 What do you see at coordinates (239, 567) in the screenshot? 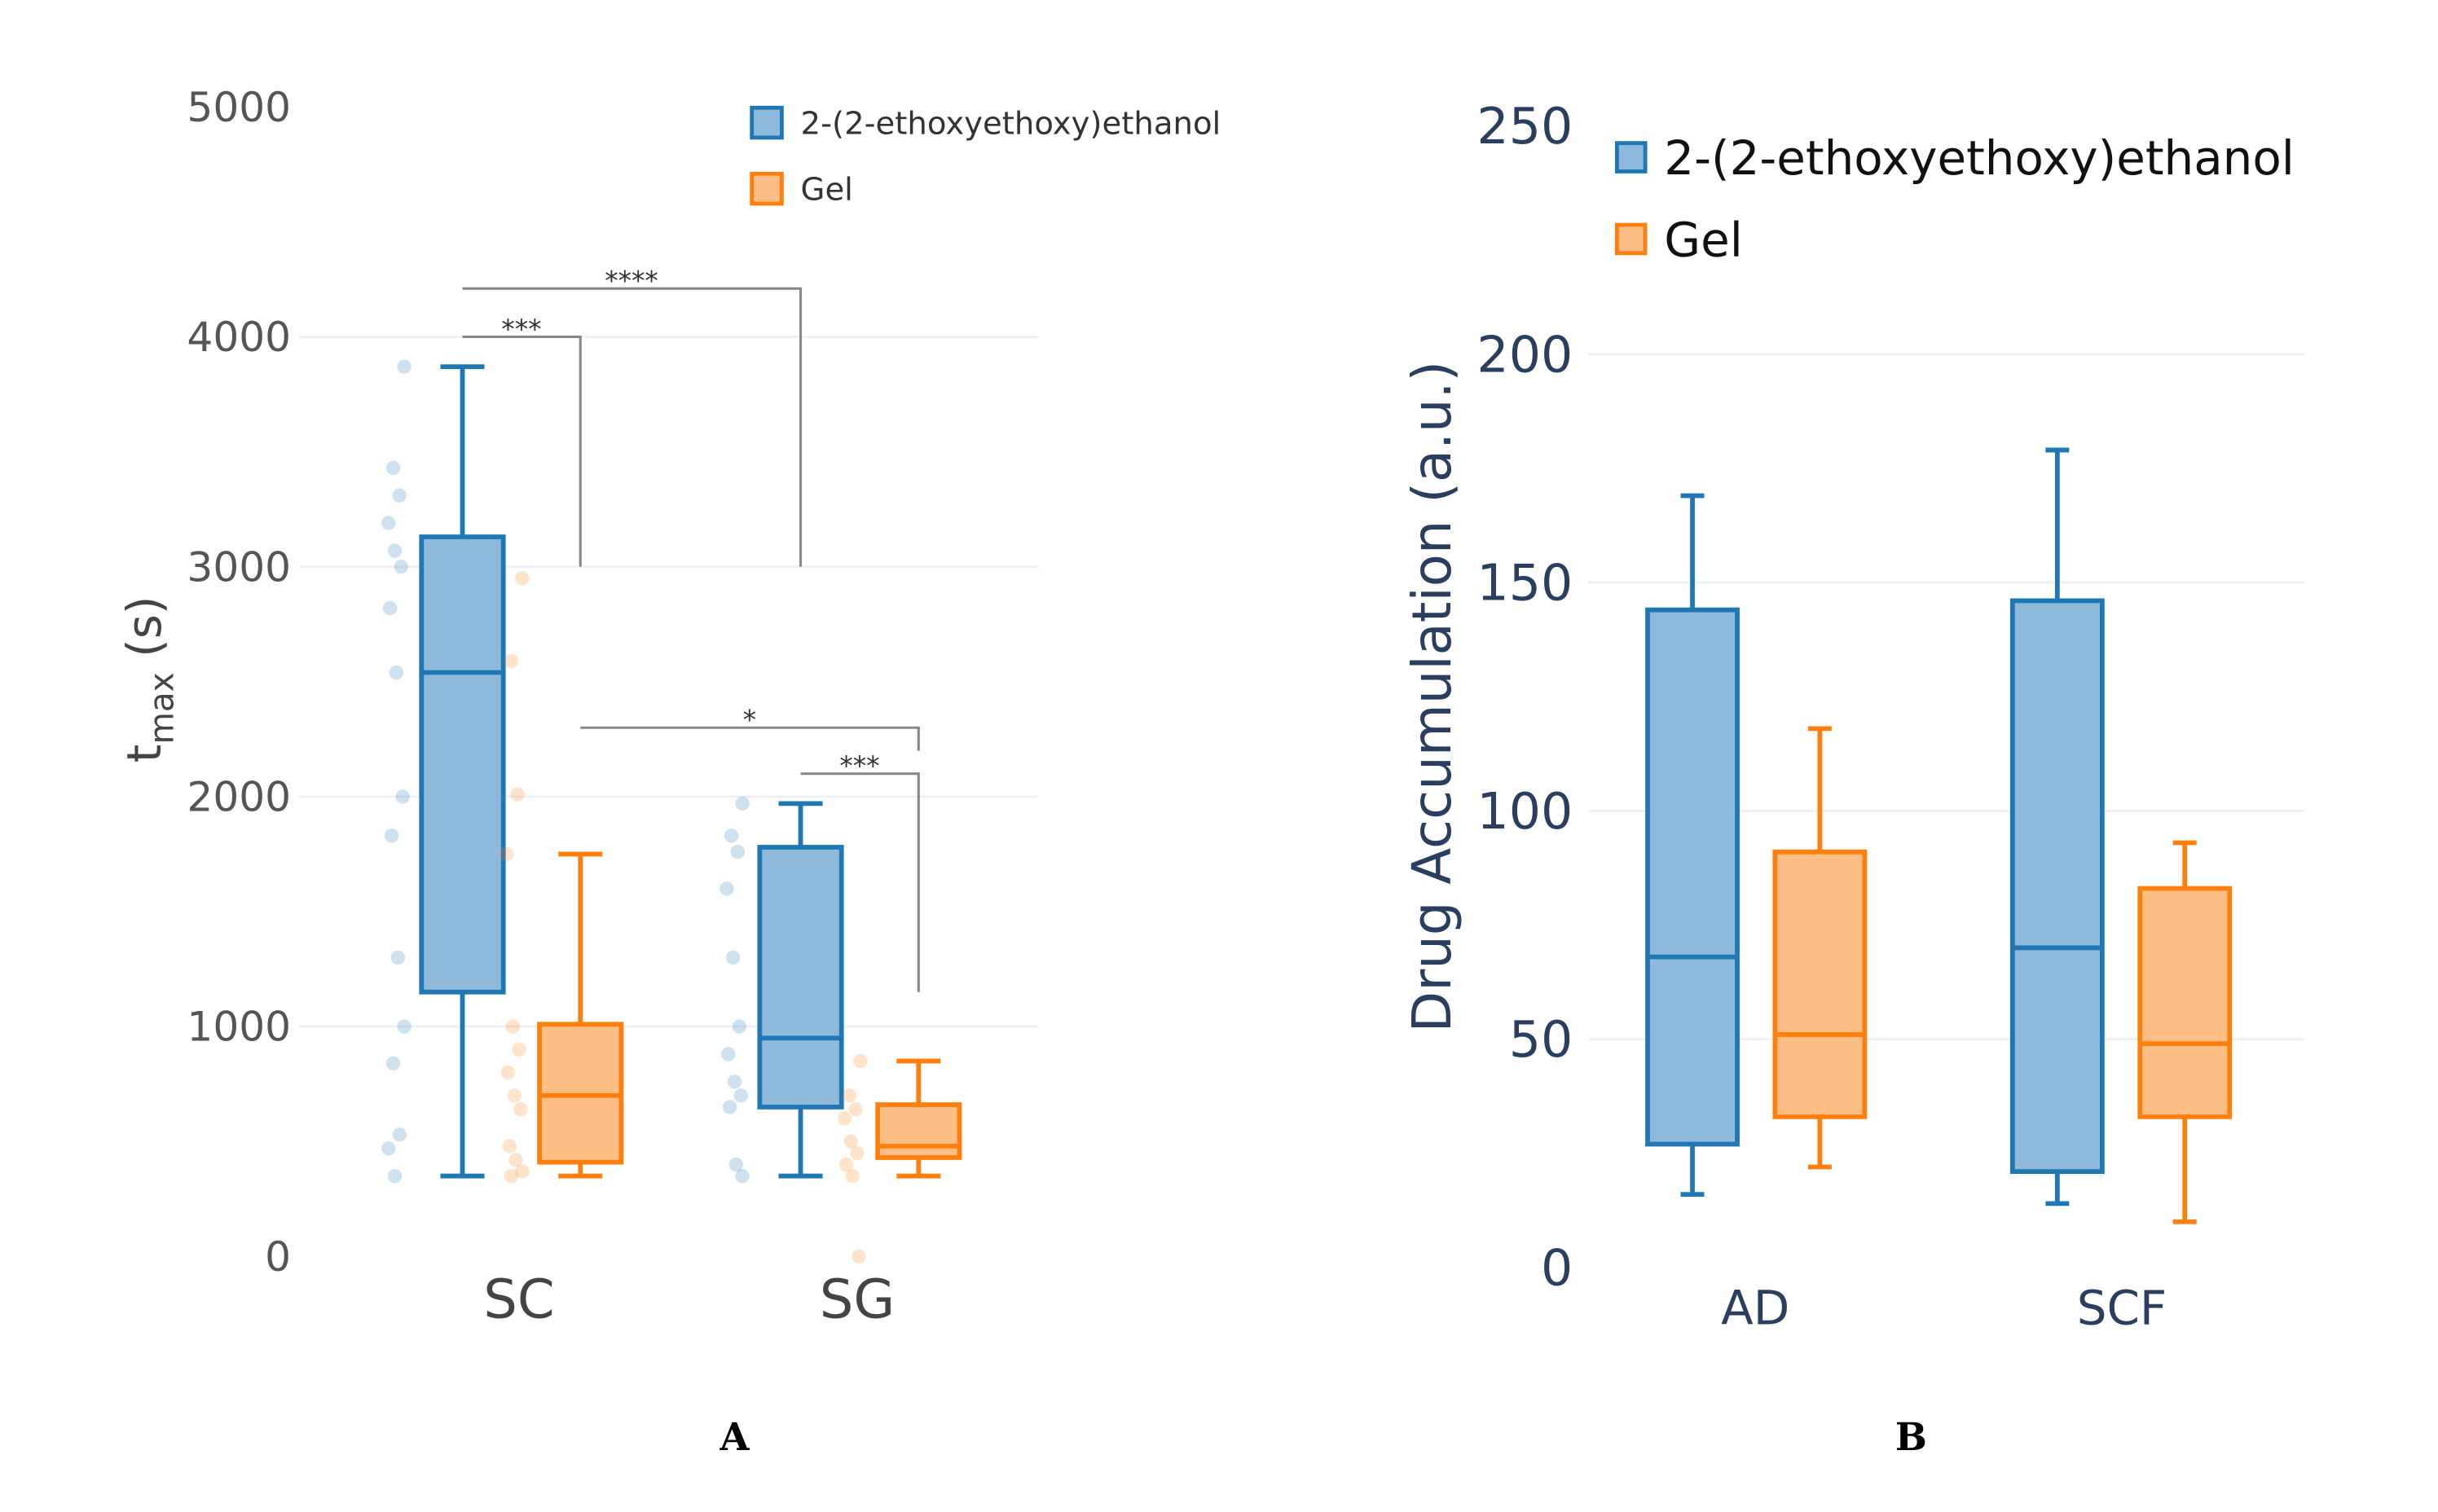
I see `y-tick-label: 3000` at bounding box center [239, 567].